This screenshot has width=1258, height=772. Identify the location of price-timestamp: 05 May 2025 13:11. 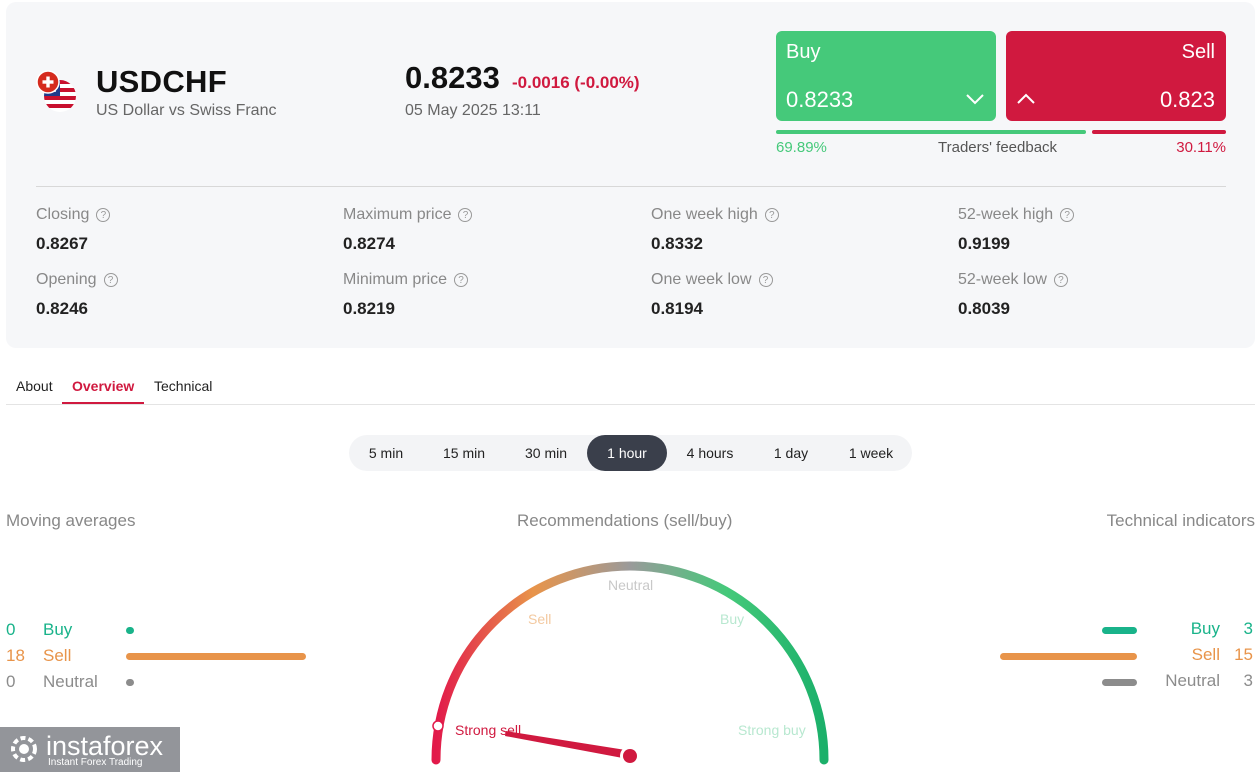
(473, 110).